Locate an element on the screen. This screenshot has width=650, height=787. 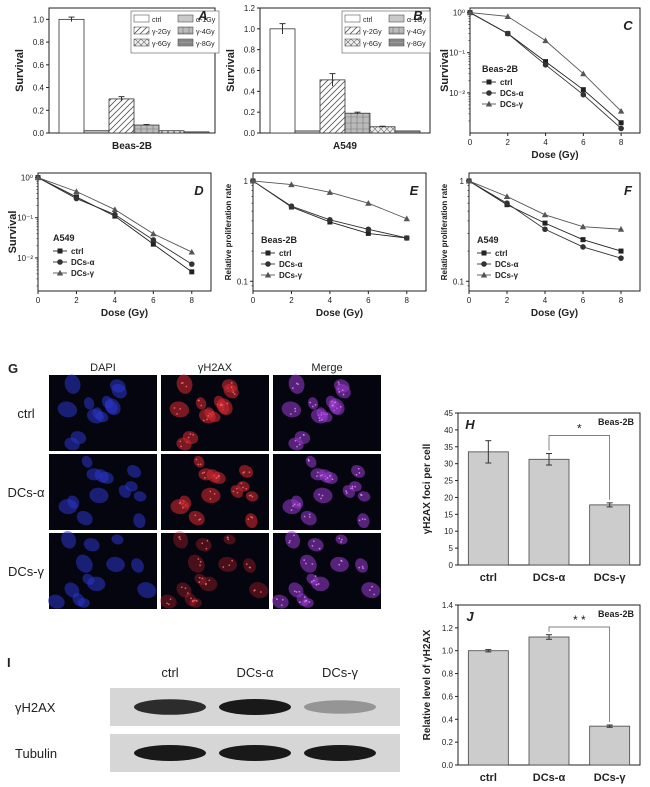
y-tick-label: 0.6 is located at coordinates (250, 71).